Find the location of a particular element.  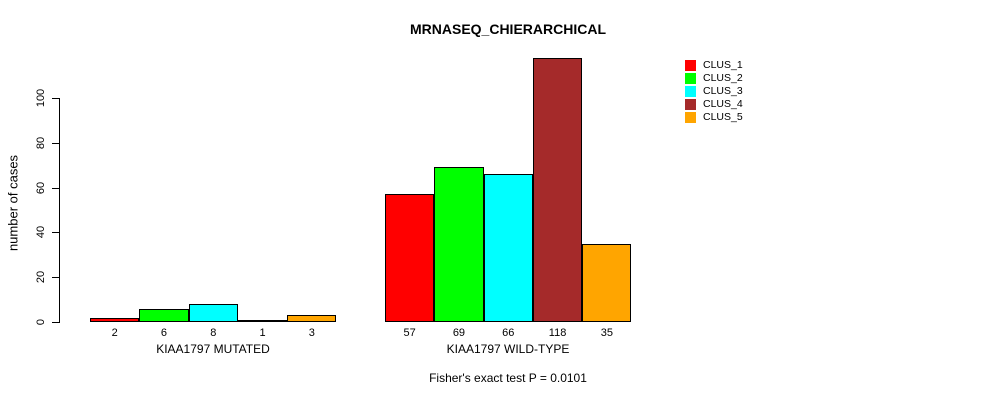

bar-value-label: 6 is located at coordinates (163, 333).